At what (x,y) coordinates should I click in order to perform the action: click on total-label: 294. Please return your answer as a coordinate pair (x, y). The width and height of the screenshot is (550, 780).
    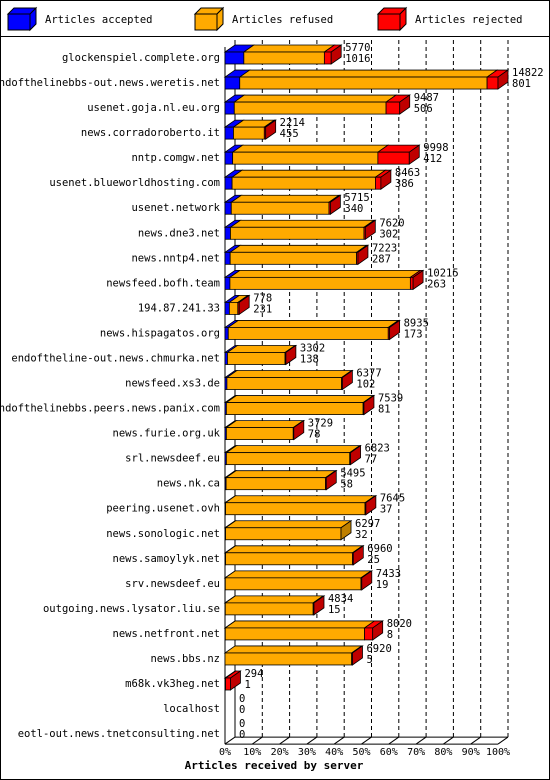
    Looking at the image, I should click on (253, 674).